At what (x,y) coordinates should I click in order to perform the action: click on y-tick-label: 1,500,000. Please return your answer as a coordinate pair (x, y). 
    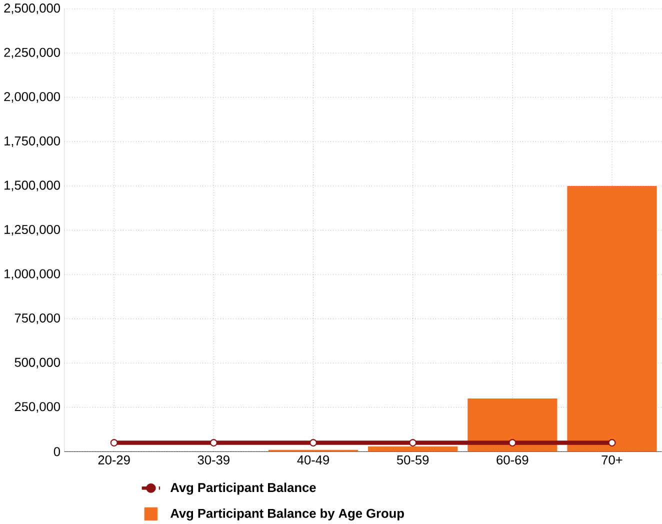
    Looking at the image, I should click on (32, 186).